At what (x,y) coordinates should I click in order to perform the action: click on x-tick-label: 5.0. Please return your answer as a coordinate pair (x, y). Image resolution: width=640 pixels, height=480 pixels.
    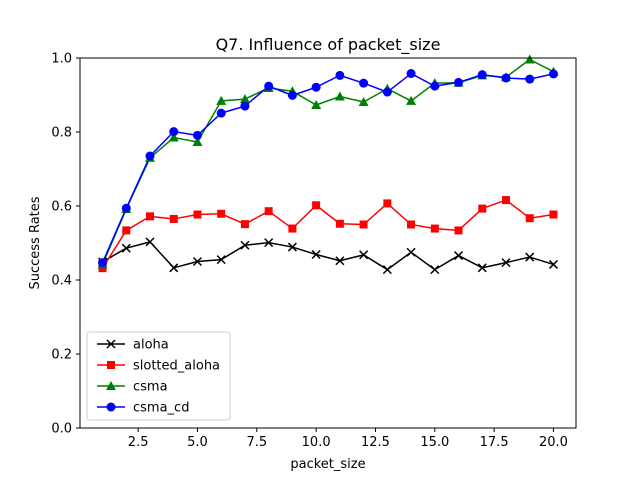
    Looking at the image, I should click on (197, 442).